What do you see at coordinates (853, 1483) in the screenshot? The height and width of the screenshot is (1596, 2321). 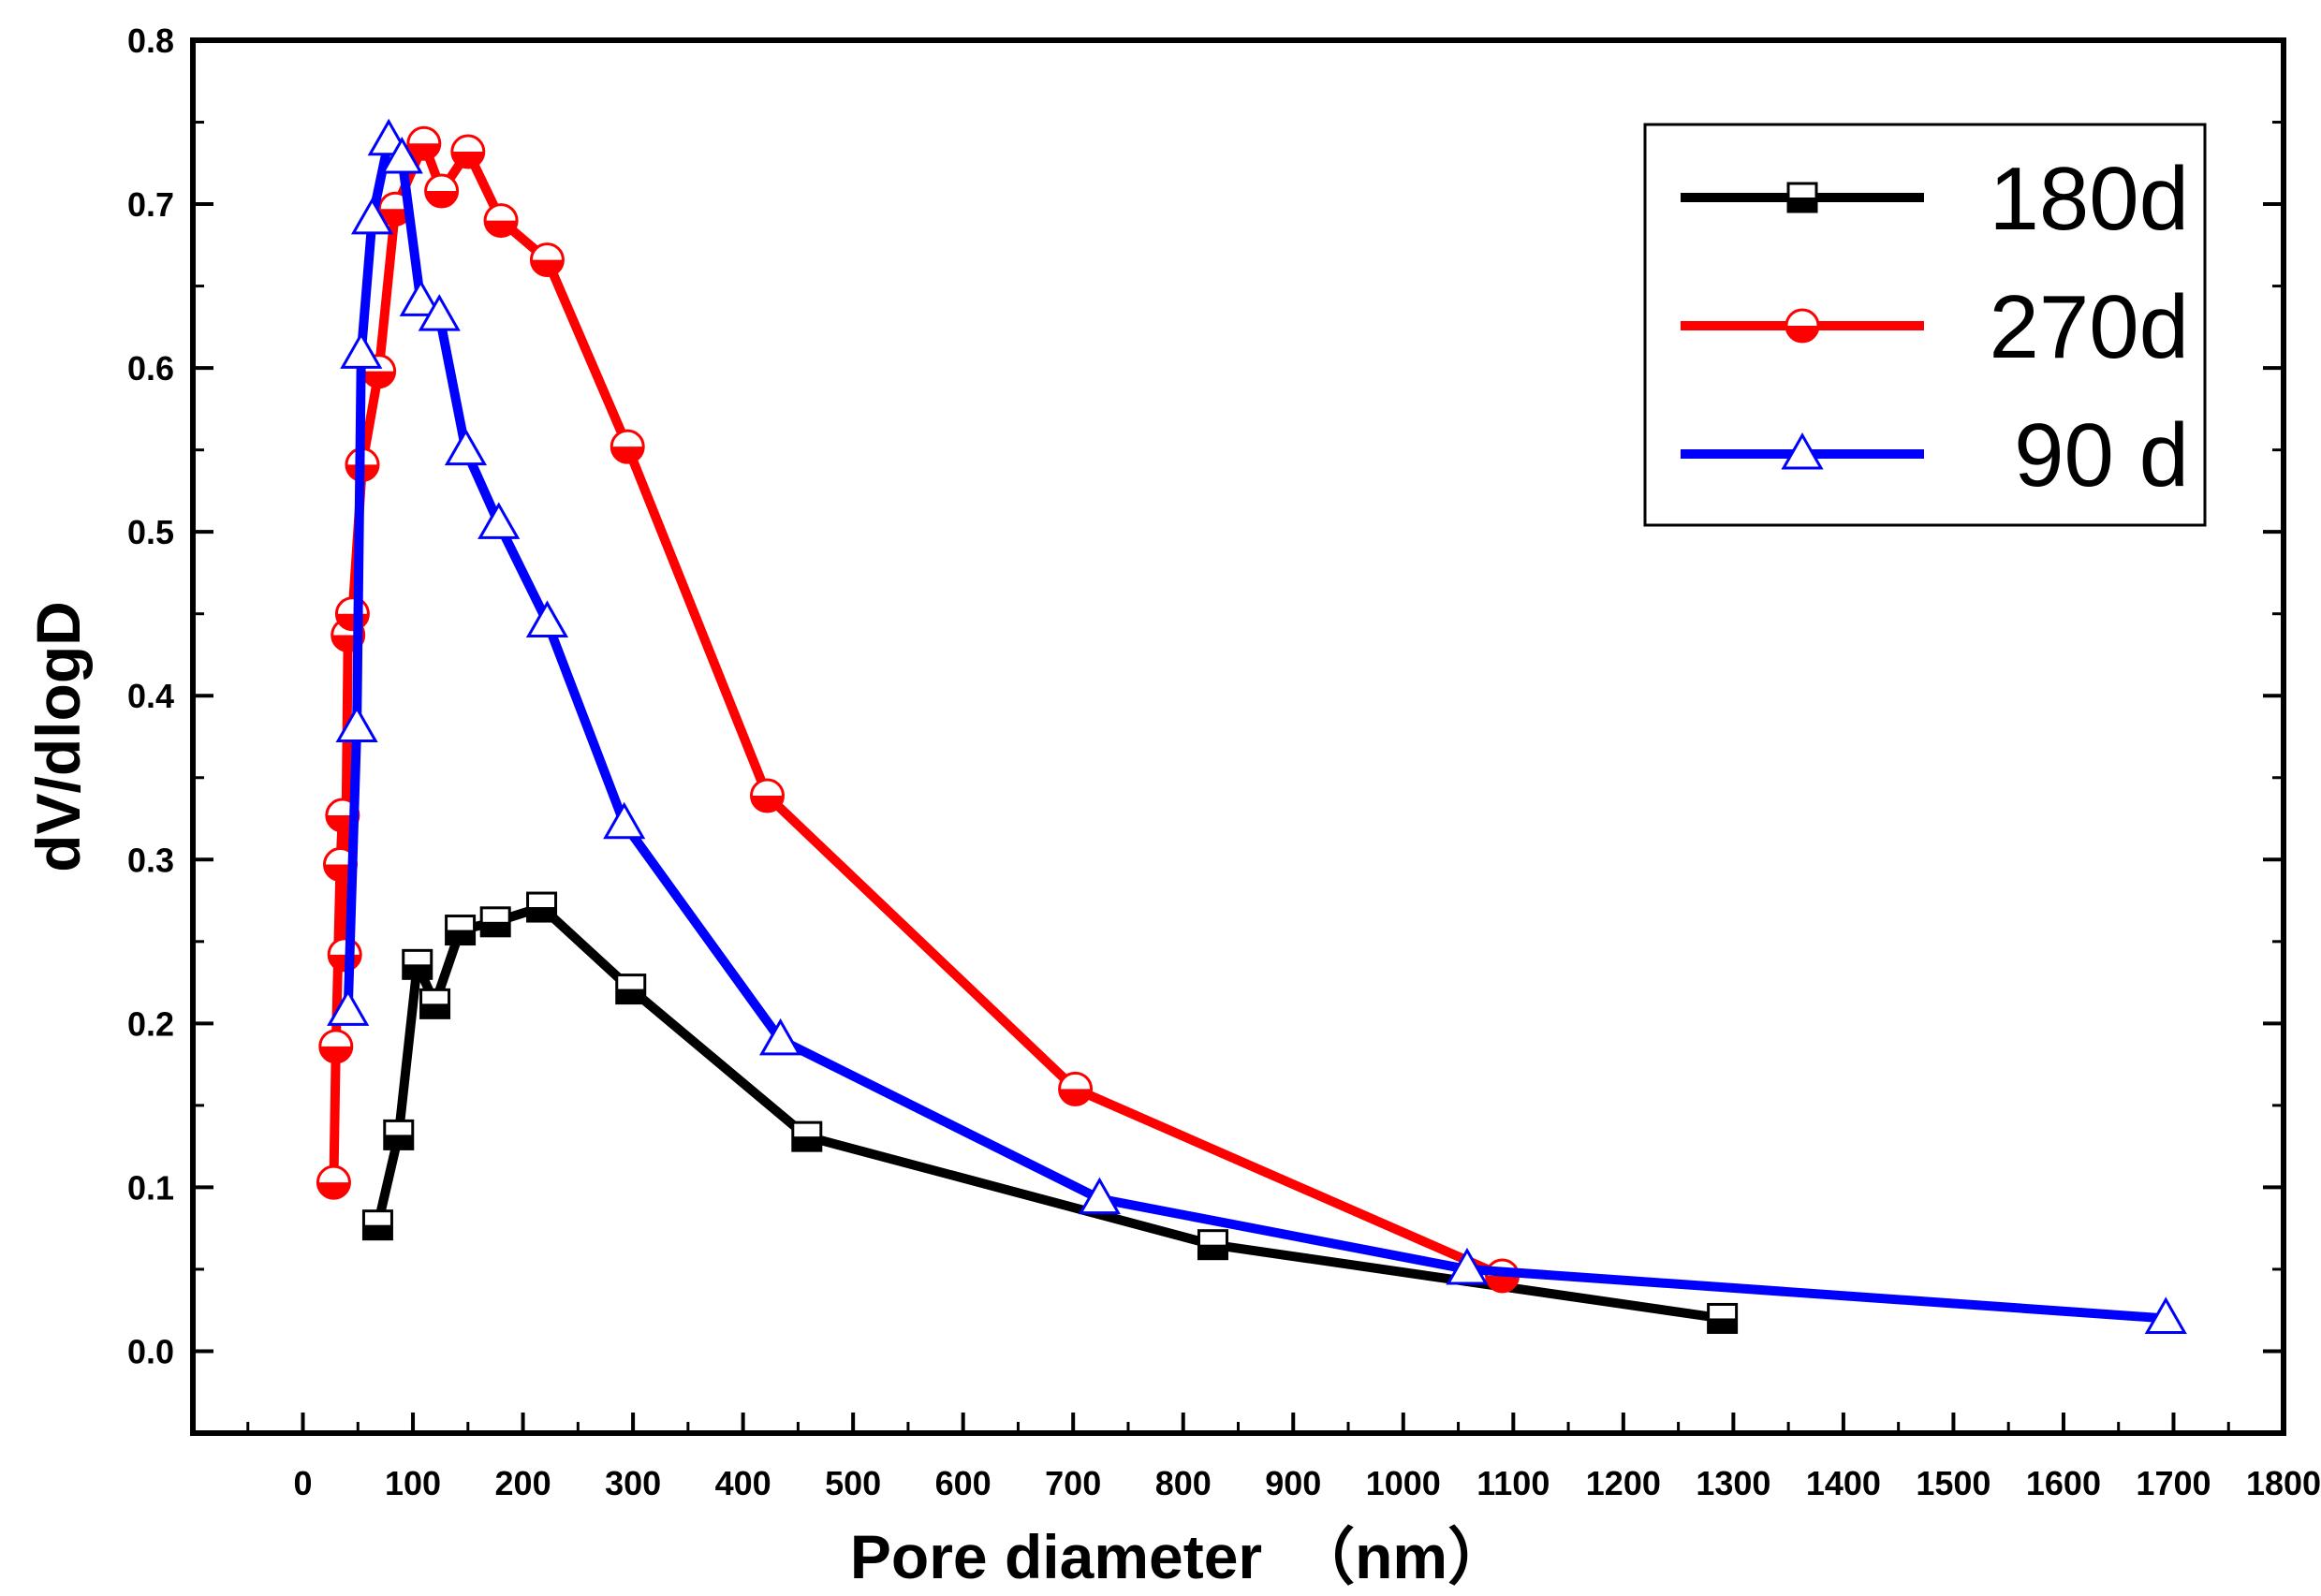 I see `x-tick-label: 500` at bounding box center [853, 1483].